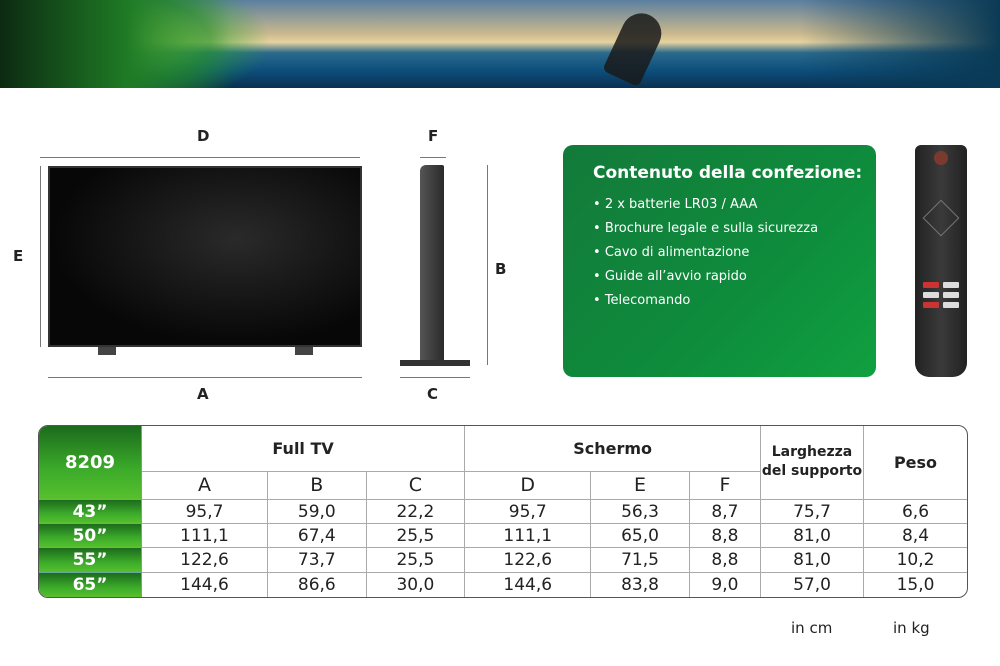 Image resolution: width=1000 pixels, height=666 pixels. I want to click on label-e: E, so click(18, 256).